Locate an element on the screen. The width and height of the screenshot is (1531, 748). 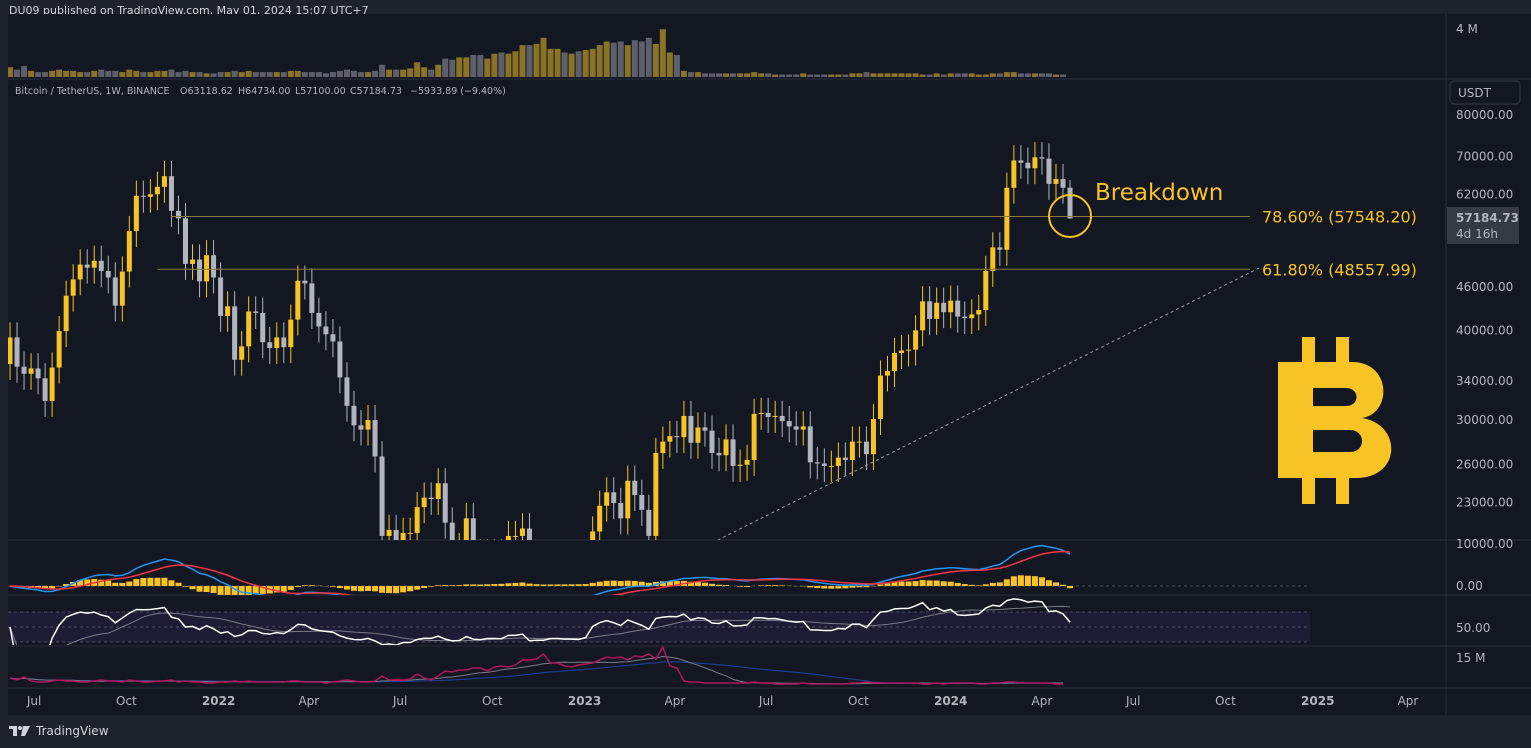
time-axis-tick: 2023 is located at coordinates (584, 701).